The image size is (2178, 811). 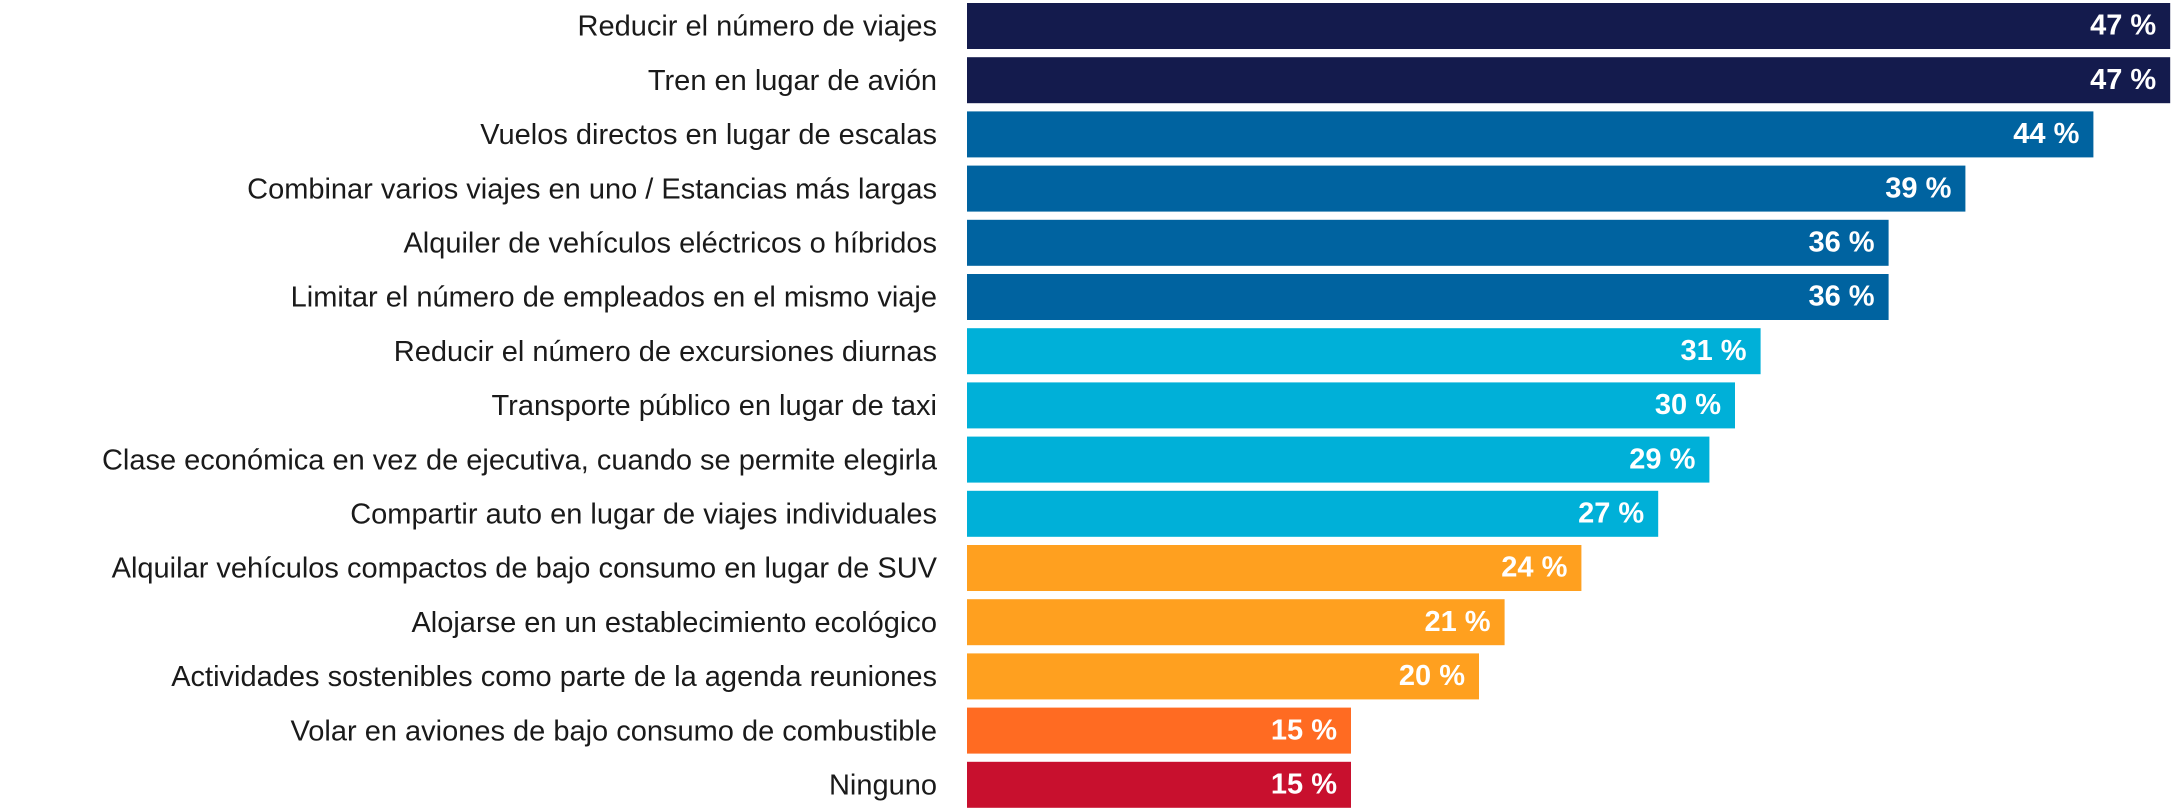 I want to click on category-label: Alojarse en un establecimiento ecológico, so click(x=674, y=623).